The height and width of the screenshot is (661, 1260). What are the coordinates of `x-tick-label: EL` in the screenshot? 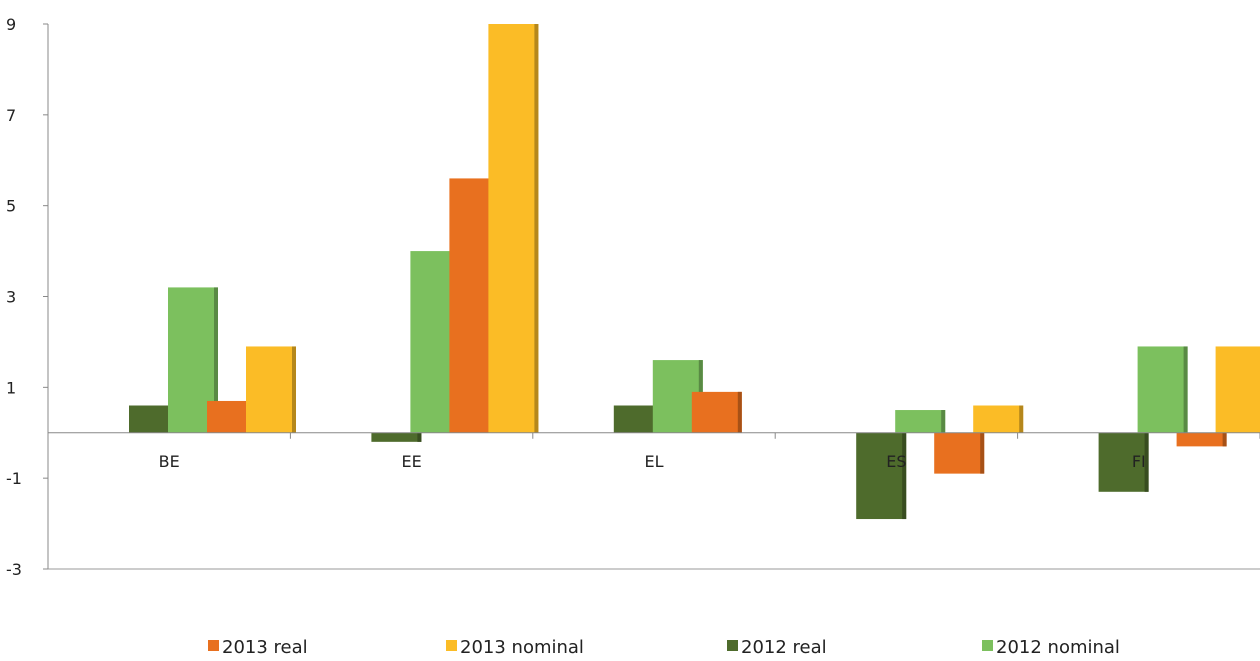 It's located at (653, 461).